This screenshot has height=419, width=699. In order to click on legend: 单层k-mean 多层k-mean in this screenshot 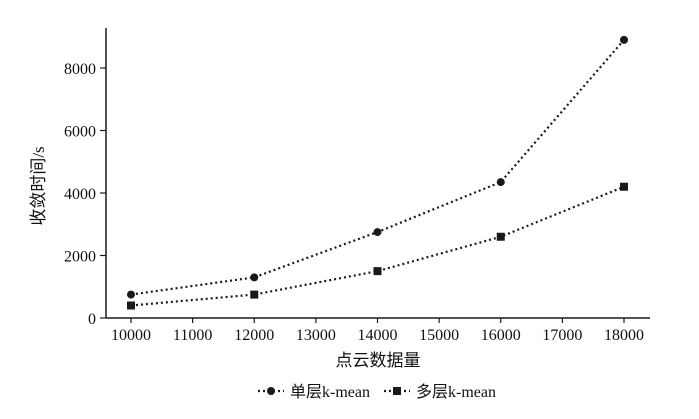, I will do `click(377, 392)`.